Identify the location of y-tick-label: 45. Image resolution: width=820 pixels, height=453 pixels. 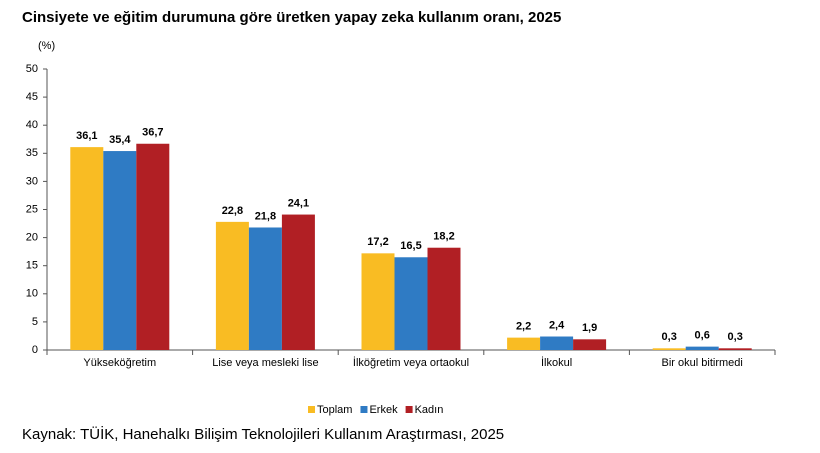
(32, 97).